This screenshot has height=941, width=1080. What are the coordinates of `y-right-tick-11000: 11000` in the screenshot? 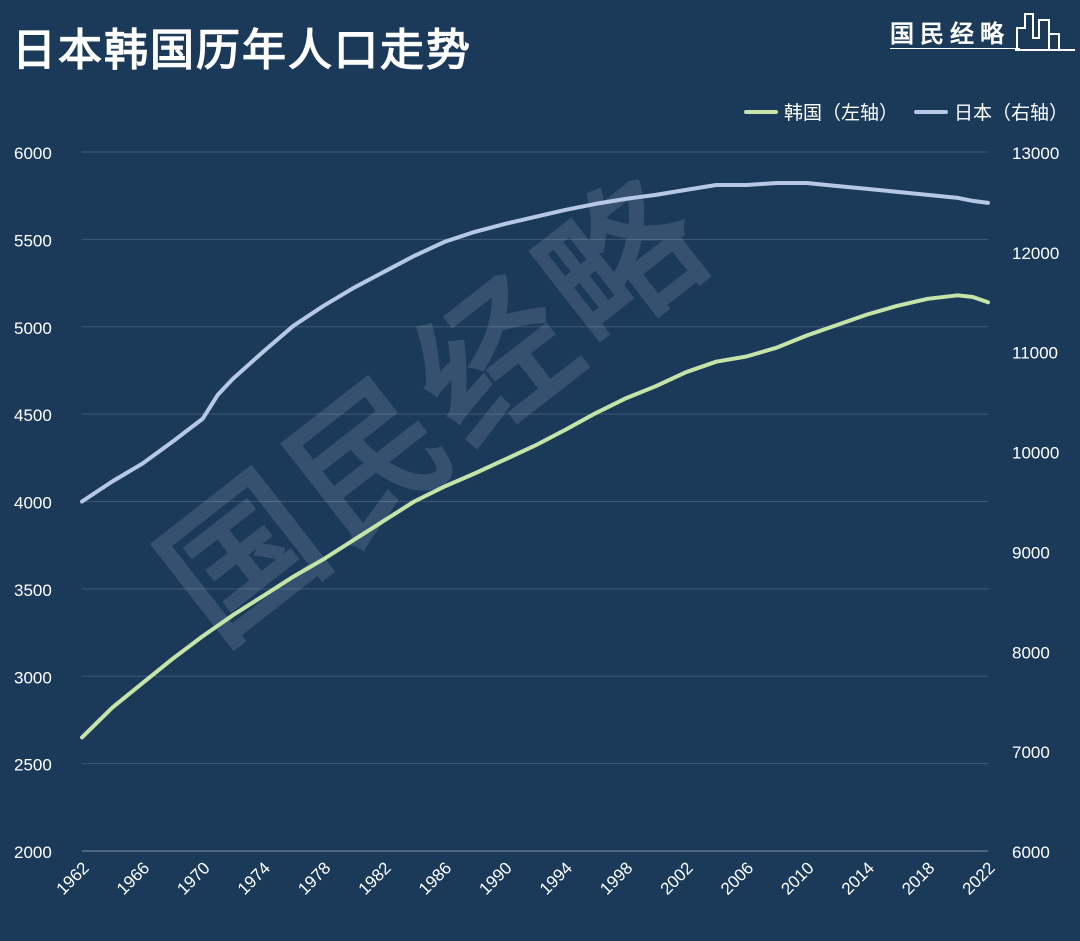 It's located at (1035, 353).